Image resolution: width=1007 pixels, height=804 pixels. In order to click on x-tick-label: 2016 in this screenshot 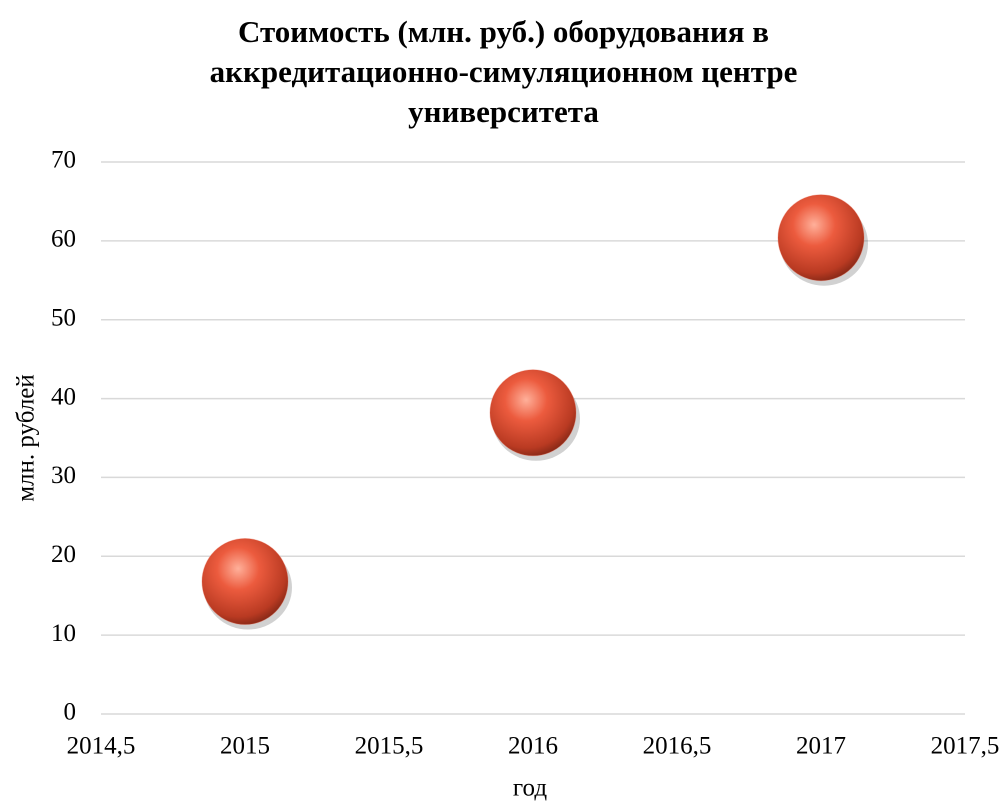, I will do `click(533, 746)`.